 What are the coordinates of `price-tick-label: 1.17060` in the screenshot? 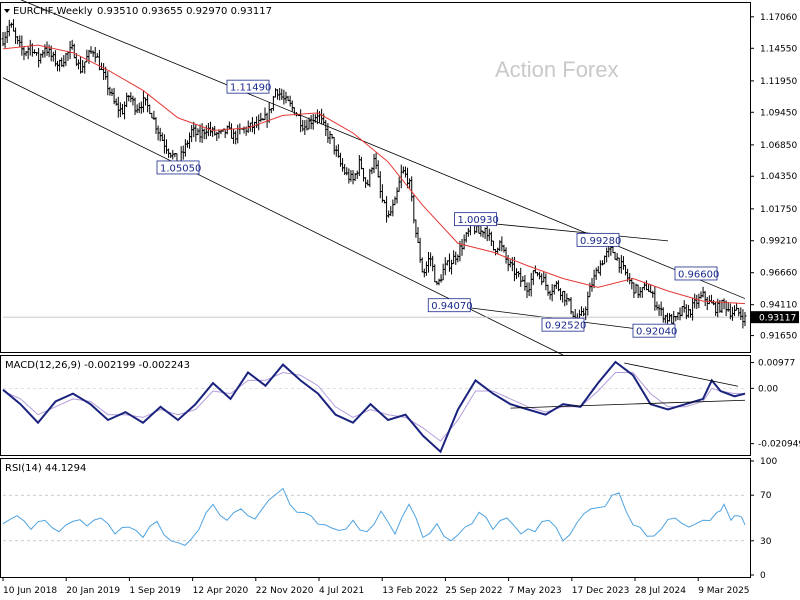 It's located at (778, 18).